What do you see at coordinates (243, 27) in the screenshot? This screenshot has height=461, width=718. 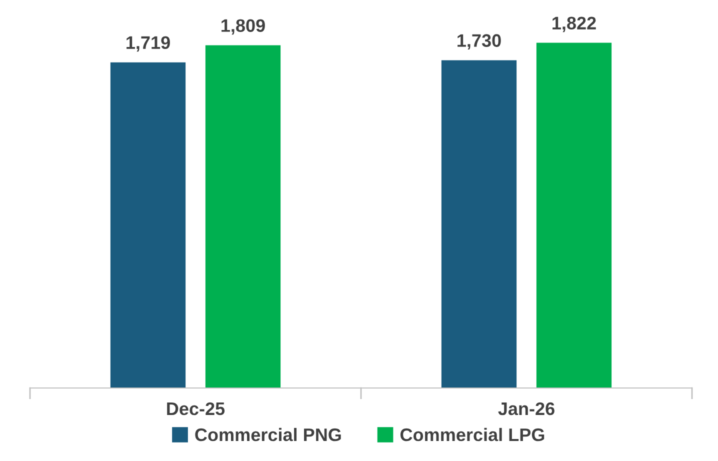 I see `data-label: 1,809` at bounding box center [243, 27].